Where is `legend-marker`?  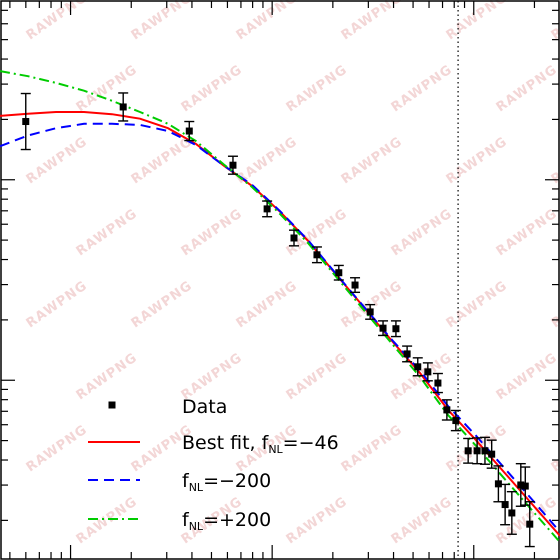
legend-marker is located at coordinates (112, 405).